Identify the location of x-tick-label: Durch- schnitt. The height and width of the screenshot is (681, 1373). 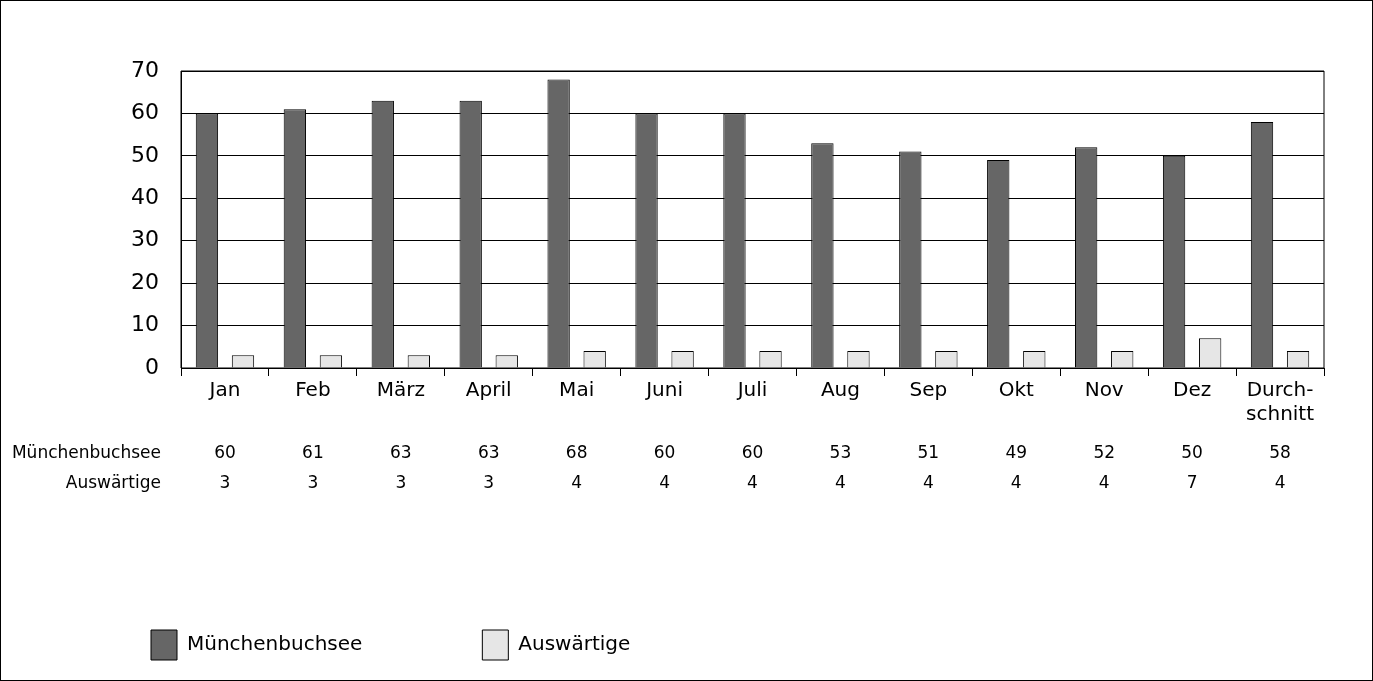
(1280, 401).